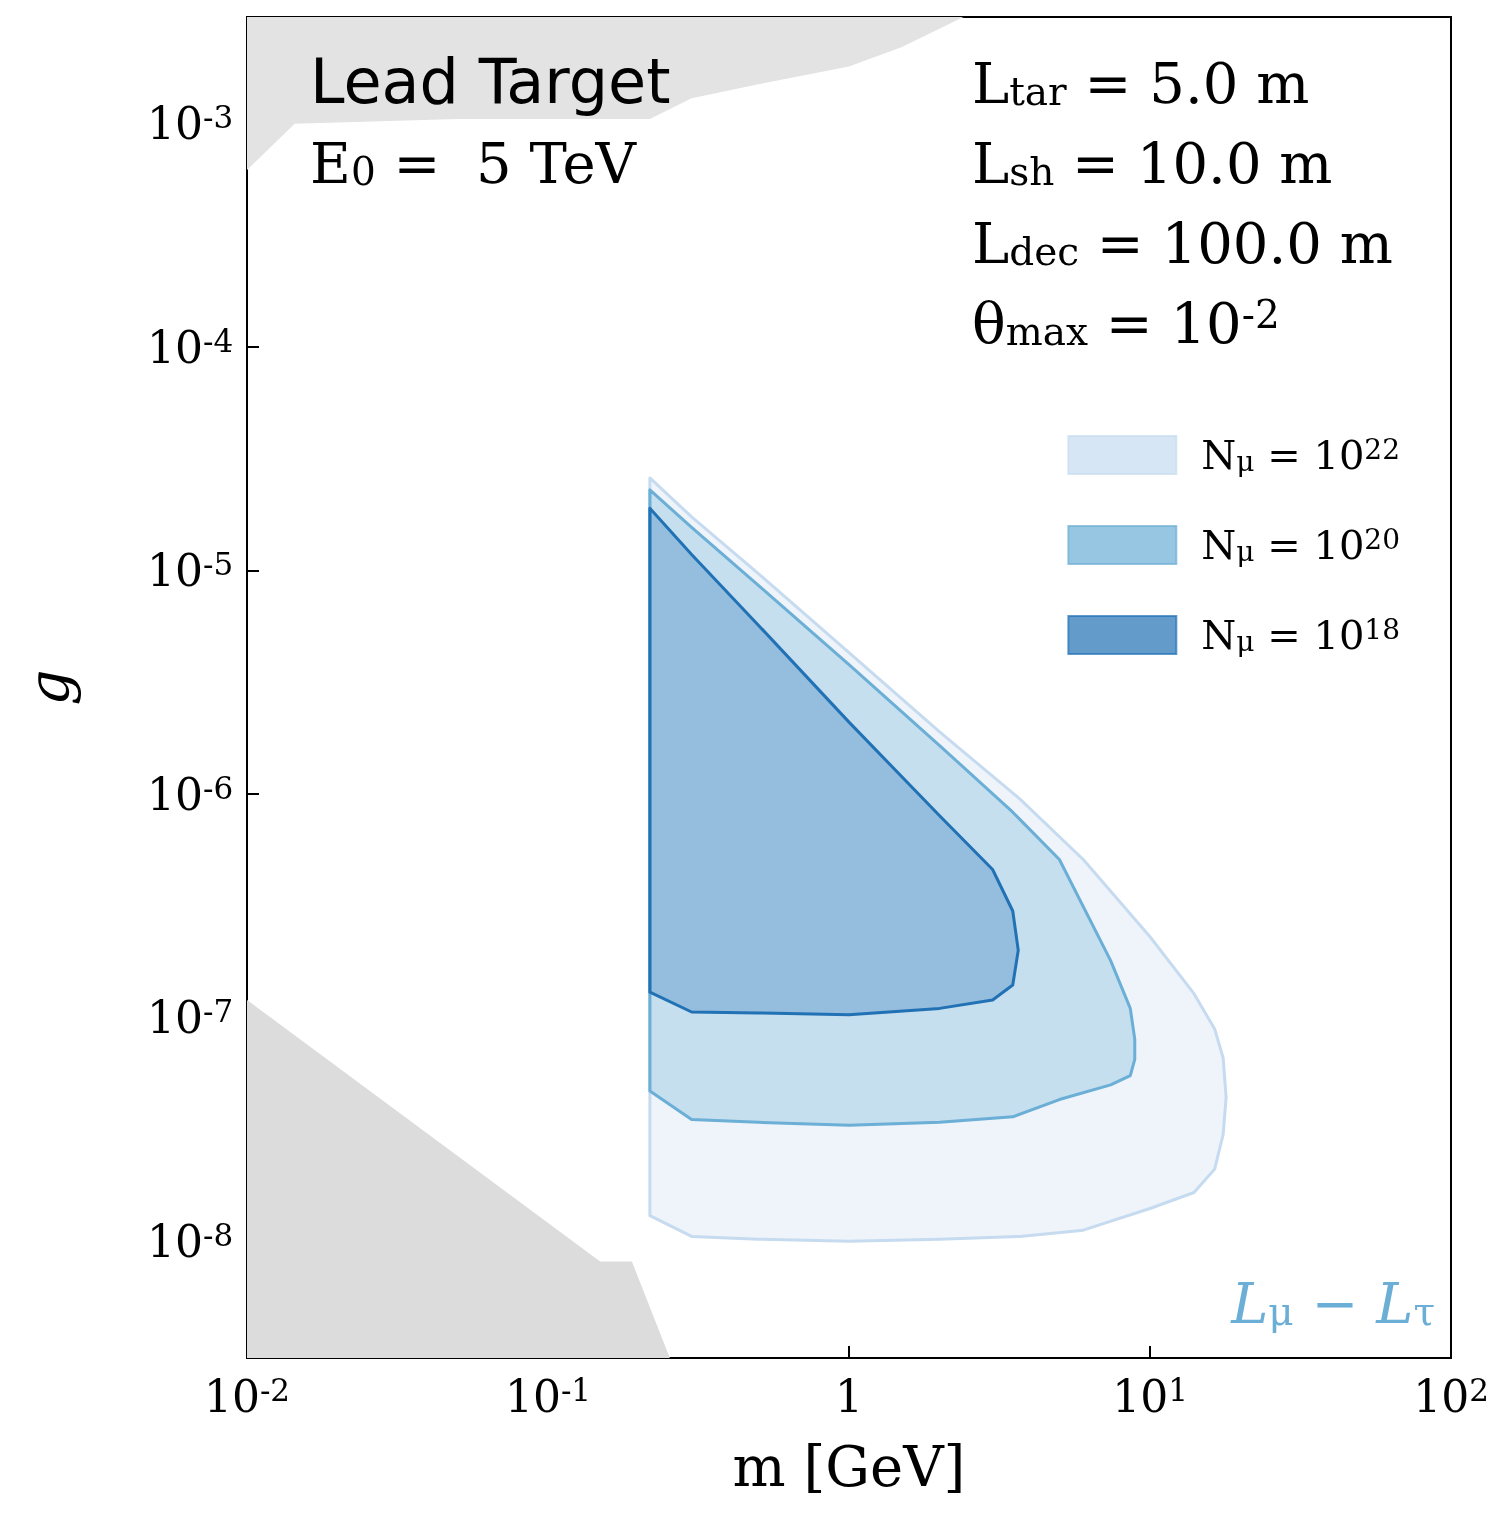  Describe the element at coordinates (490, 81) in the screenshot. I see `annotation: Lead Target` at that location.